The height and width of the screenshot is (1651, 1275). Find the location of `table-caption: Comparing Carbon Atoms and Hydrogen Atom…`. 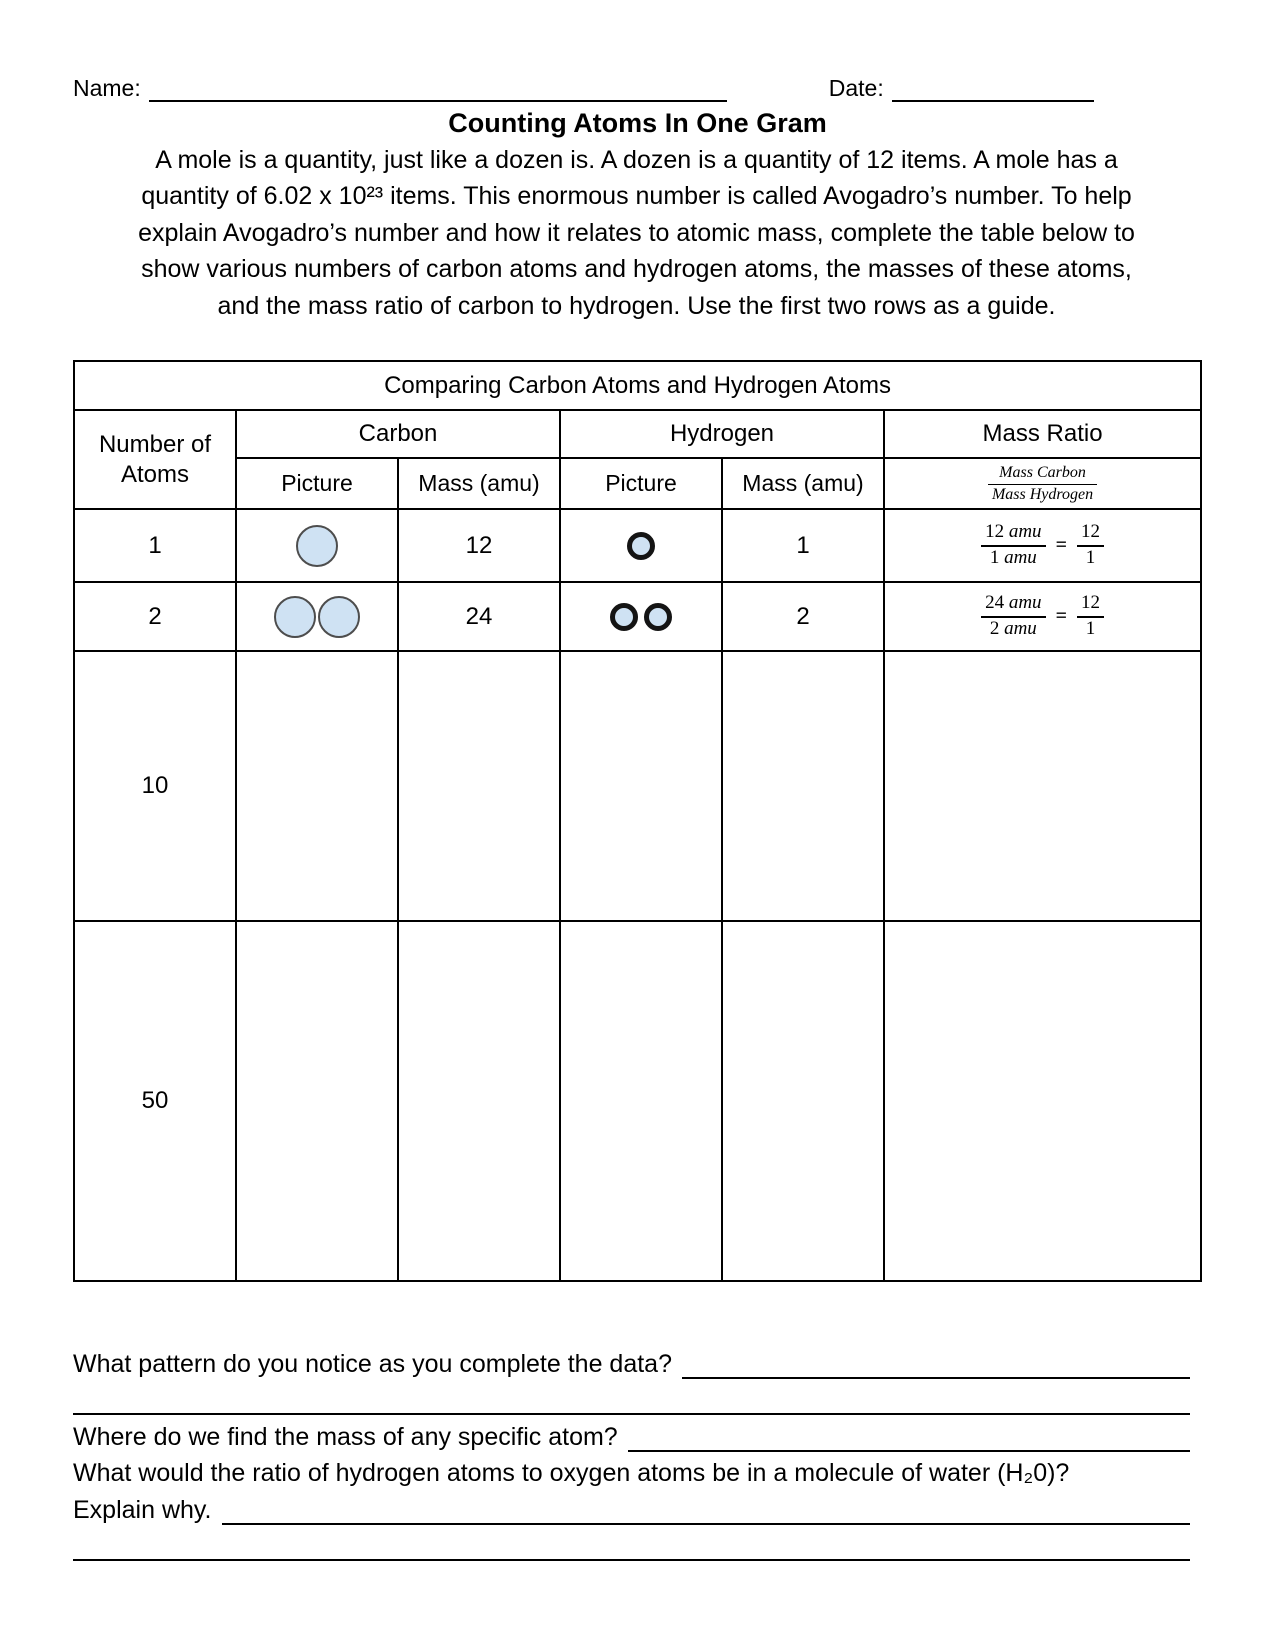

table-caption: Comparing Carbon Atoms and Hydrogen Atom… is located at coordinates (637, 385).